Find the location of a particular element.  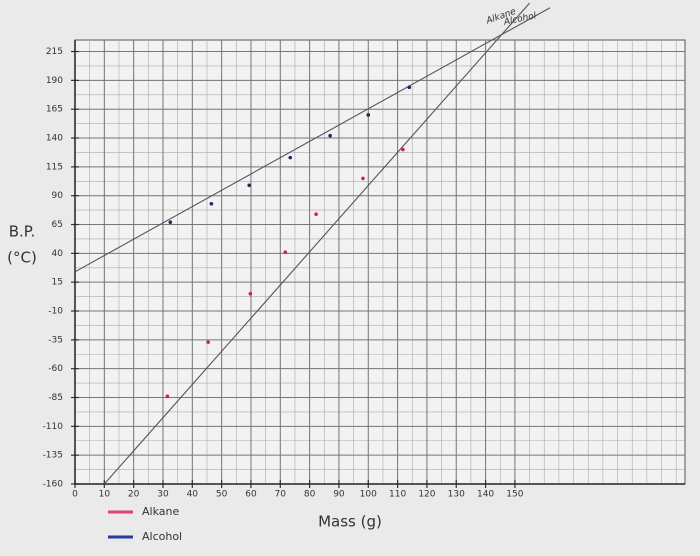

y-tick-label: -85 is located at coordinates (55, 398).